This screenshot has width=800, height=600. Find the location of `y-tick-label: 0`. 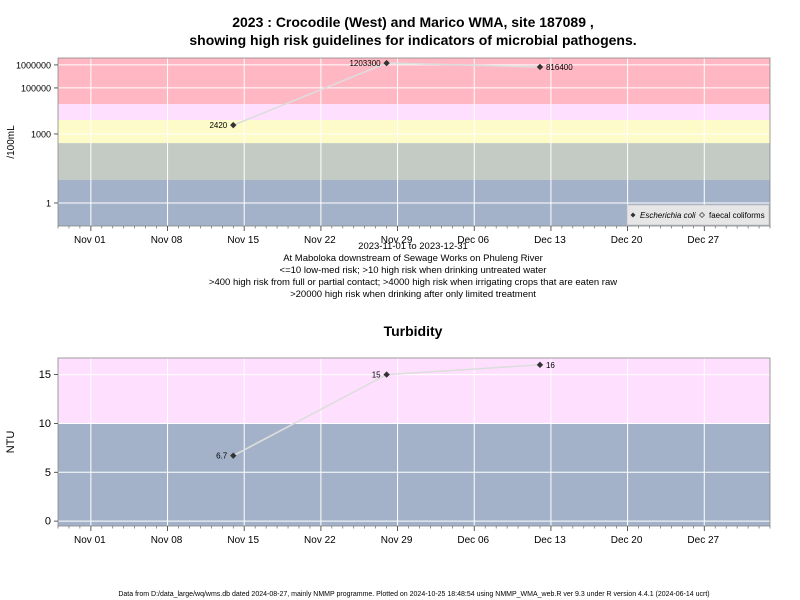

y-tick-label: 0 is located at coordinates (48, 522).